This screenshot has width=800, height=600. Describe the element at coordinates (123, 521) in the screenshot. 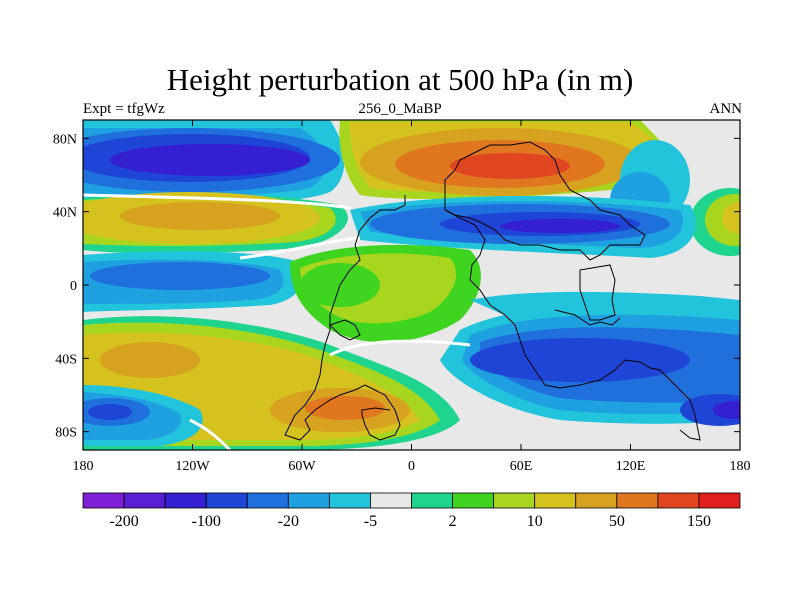

I see `colorbar-label: -200` at that location.